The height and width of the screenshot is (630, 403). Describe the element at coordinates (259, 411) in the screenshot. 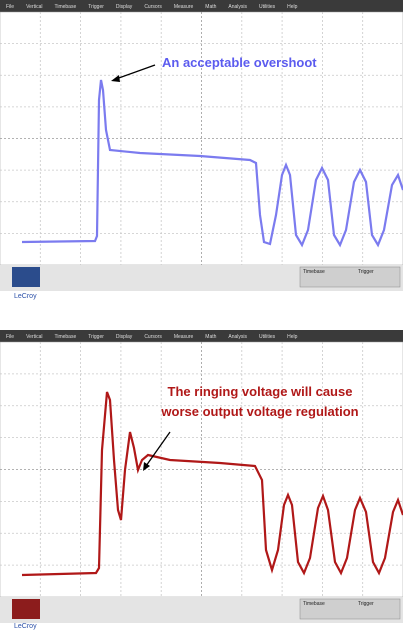

I see `annotation: worse output voltage regulation` at that location.